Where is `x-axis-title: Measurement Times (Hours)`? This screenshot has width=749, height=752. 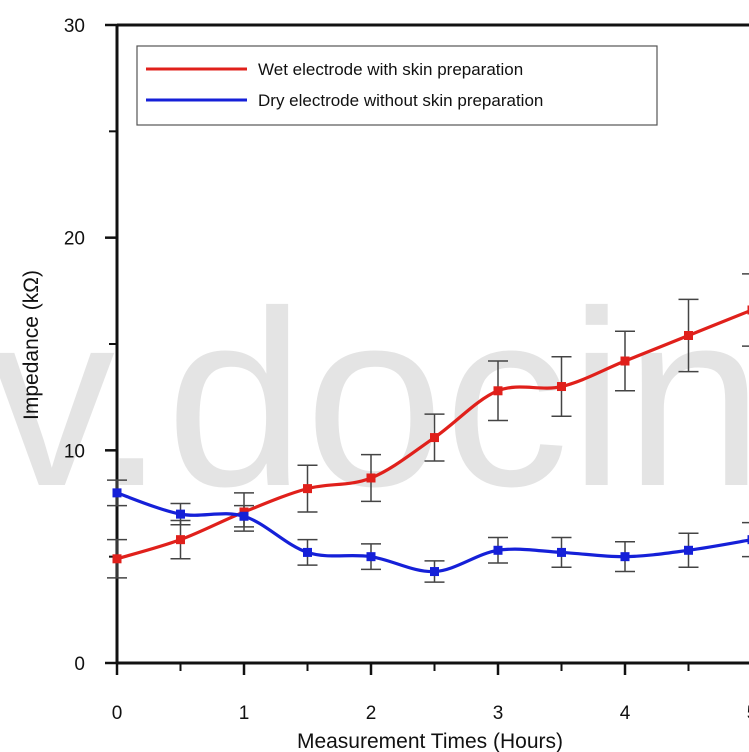 x-axis-title: Measurement Times (Hours) is located at coordinates (430, 741).